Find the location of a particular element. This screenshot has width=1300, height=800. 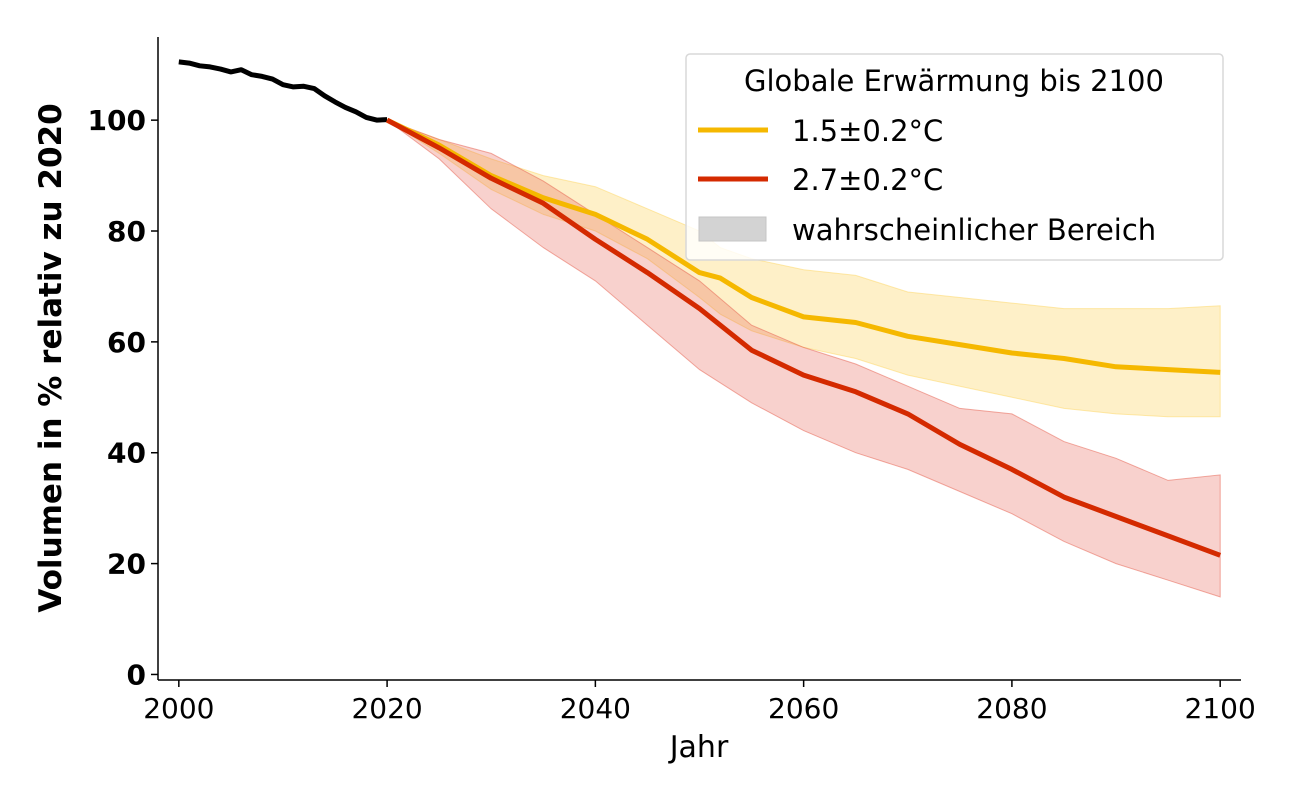

x-tick-label: 2100 is located at coordinates (1220, 708).